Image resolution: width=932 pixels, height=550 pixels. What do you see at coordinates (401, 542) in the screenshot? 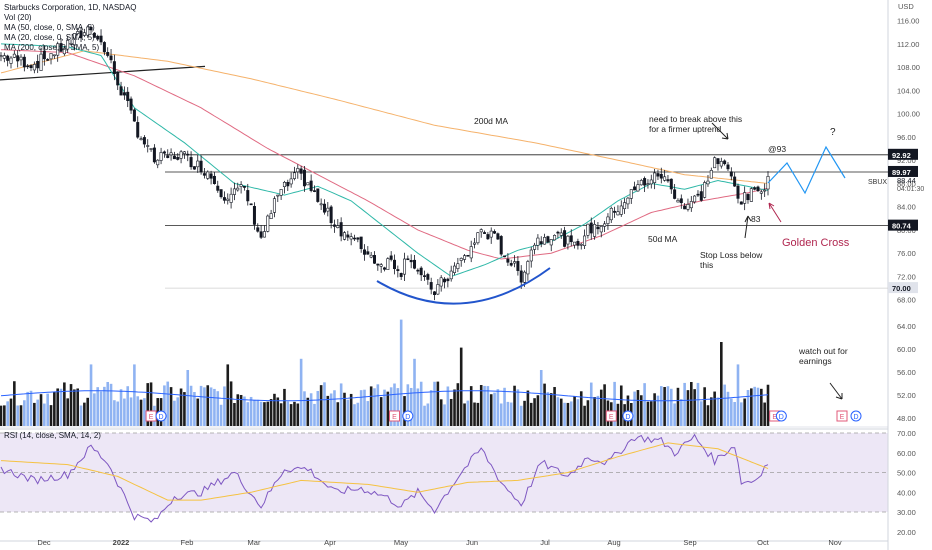
I see `time-tick: May` at bounding box center [401, 542].